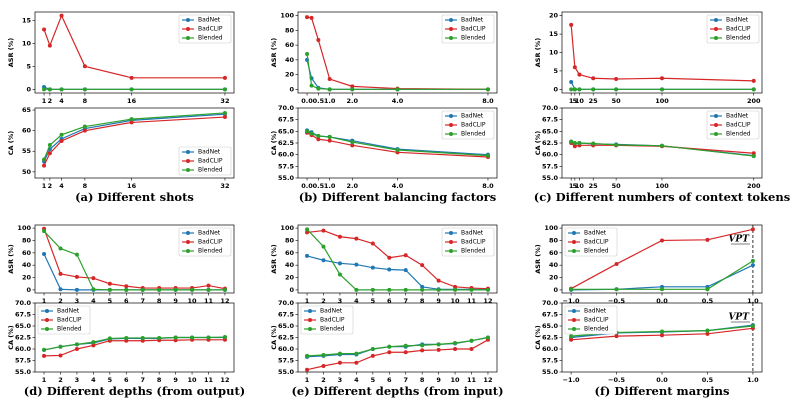 Image resolution: width=793 pixels, height=412 pixels. What do you see at coordinates (205, 161) in the screenshot?
I see `legend-box` at bounding box center [205, 161].